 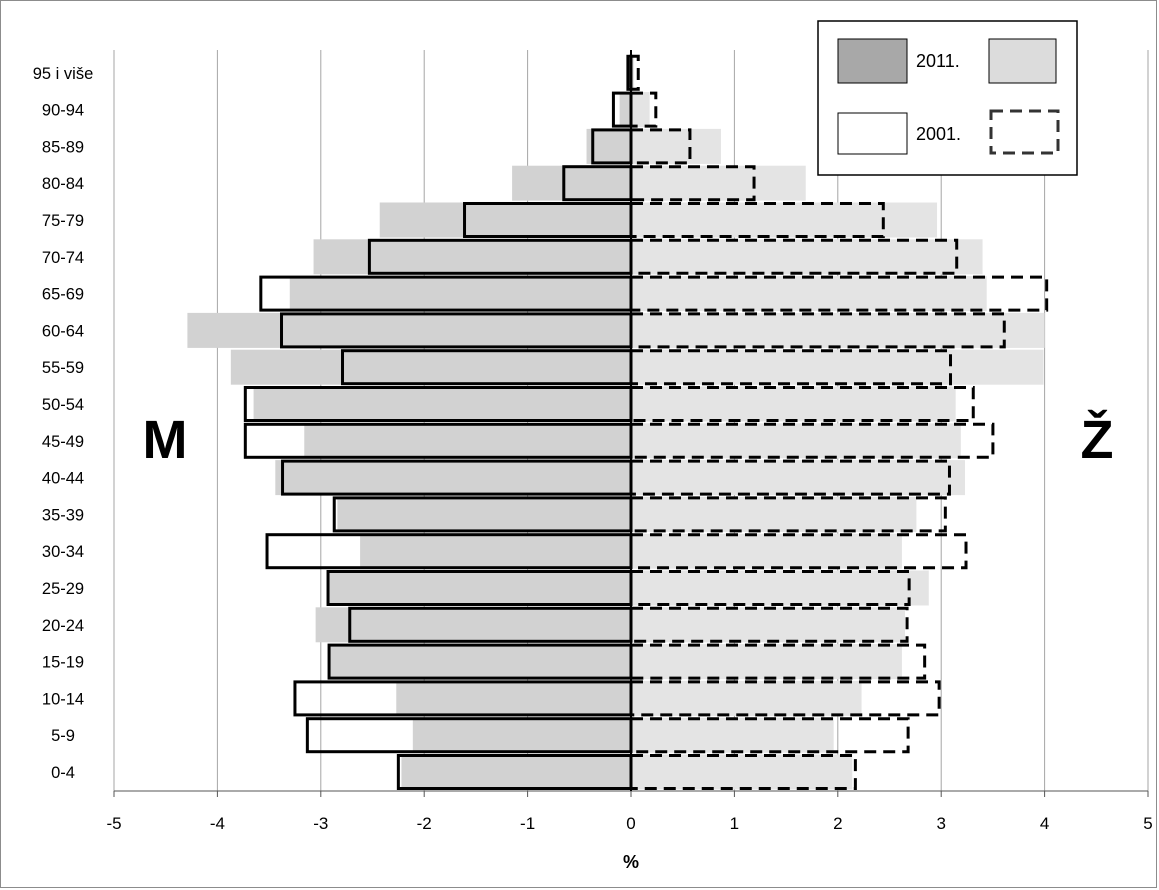 I want to click on x-tick-label: -2, so click(x=424, y=823).